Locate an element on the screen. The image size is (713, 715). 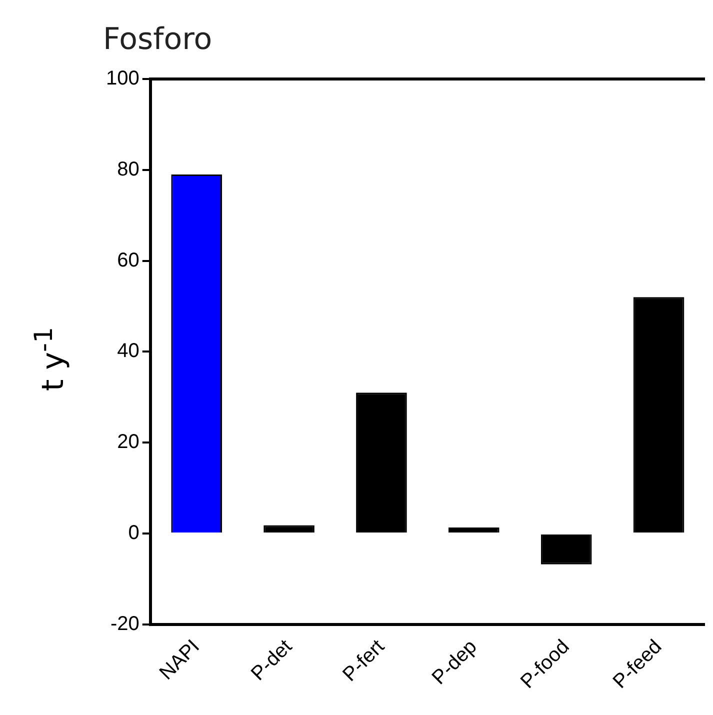
y-tick-label: 40 is located at coordinates (128, 351).